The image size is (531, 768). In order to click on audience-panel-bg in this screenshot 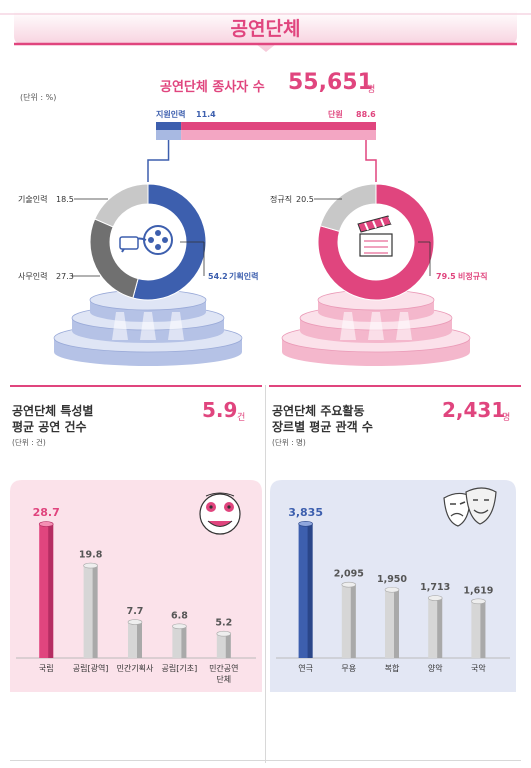, I will do `click(393, 586)`.